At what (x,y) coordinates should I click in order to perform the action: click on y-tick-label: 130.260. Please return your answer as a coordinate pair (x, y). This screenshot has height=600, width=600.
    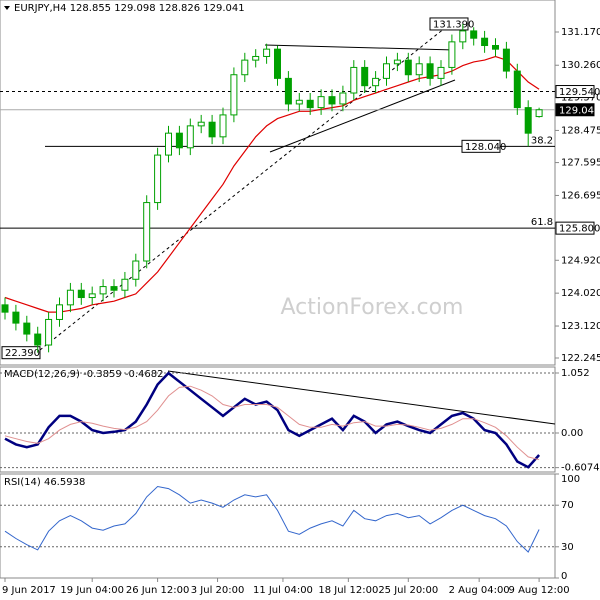
    Looking at the image, I should click on (580, 65).